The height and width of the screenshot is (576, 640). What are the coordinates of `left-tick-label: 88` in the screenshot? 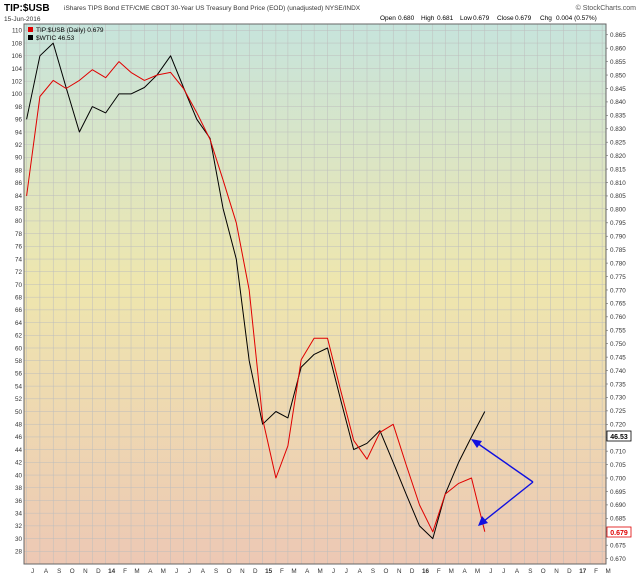 It's located at (19, 170).